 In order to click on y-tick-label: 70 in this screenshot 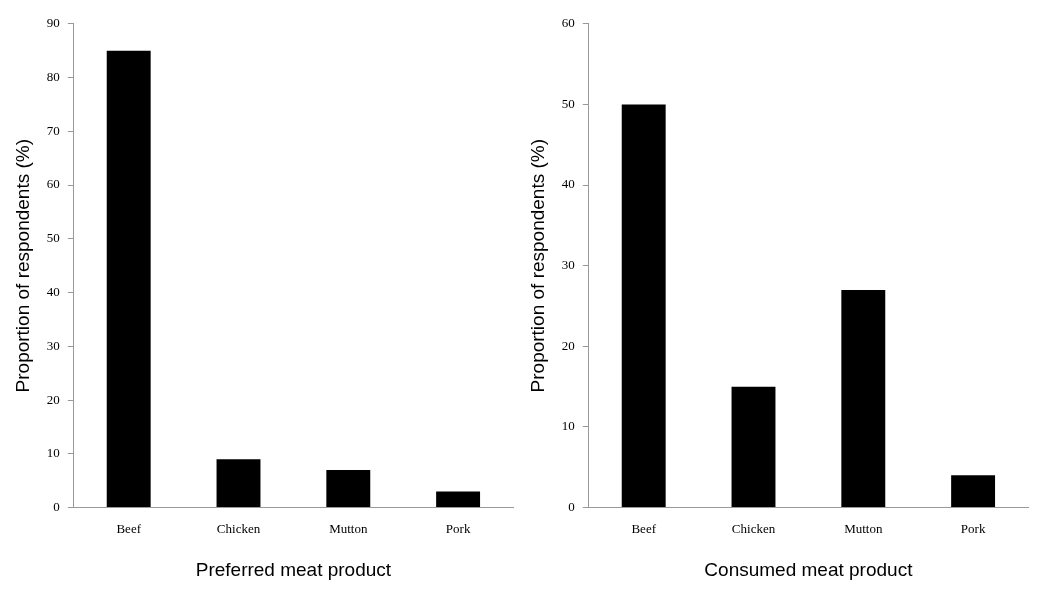, I will do `click(53, 130)`.